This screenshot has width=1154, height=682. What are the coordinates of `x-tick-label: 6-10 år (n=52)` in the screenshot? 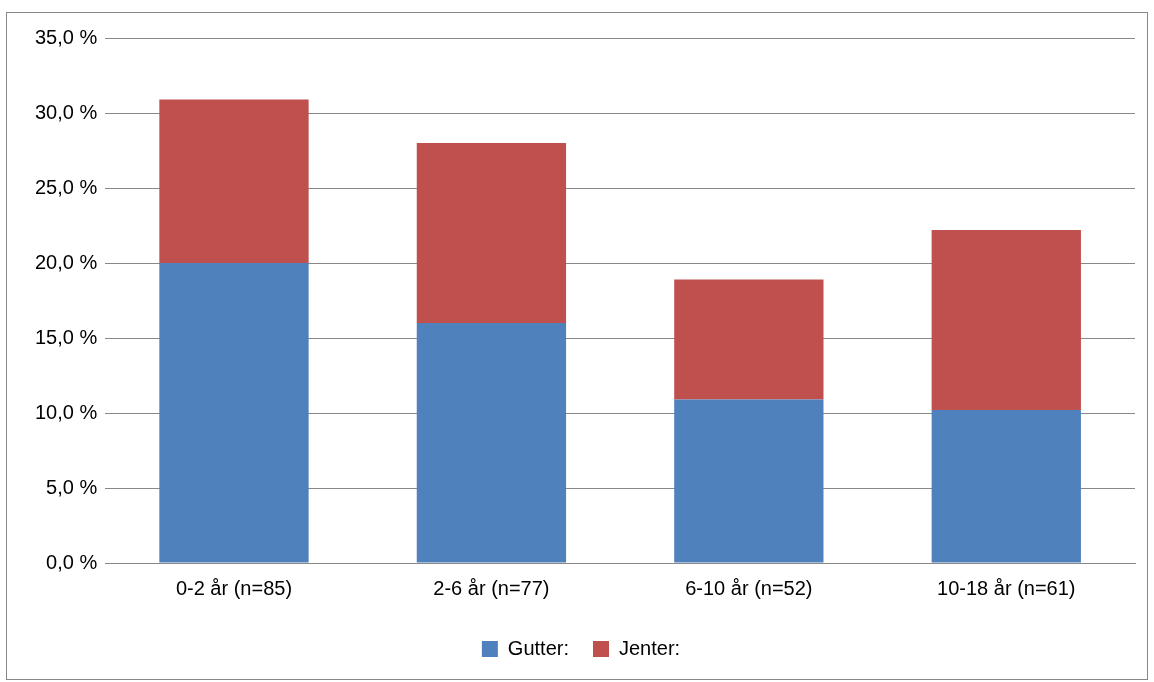 It's located at (749, 587).